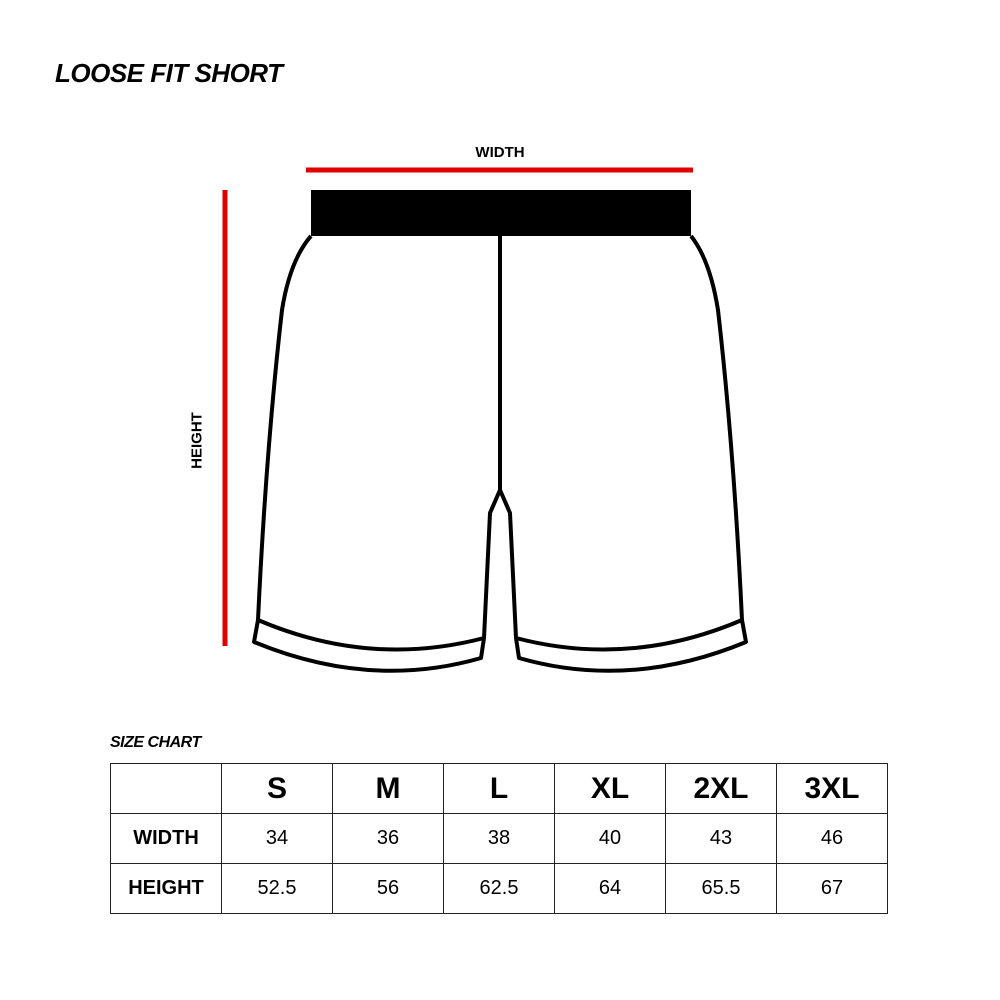 The height and width of the screenshot is (1000, 1000). I want to click on table-row: HEIGHT 52.5 56 62.5 64 65.5 67, so click(499, 888).